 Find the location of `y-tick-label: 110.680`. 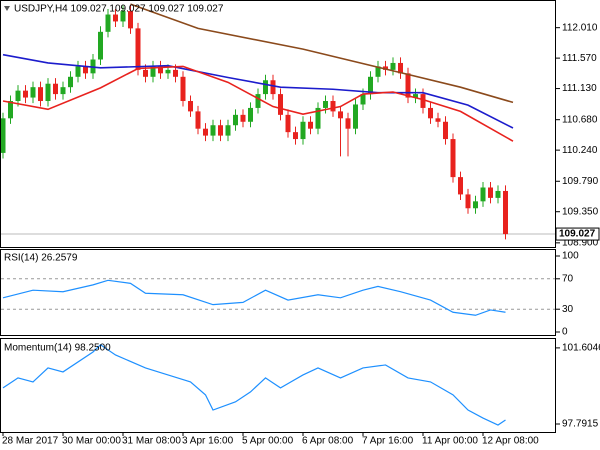

y-tick-label: 110.680 is located at coordinates (580, 119).